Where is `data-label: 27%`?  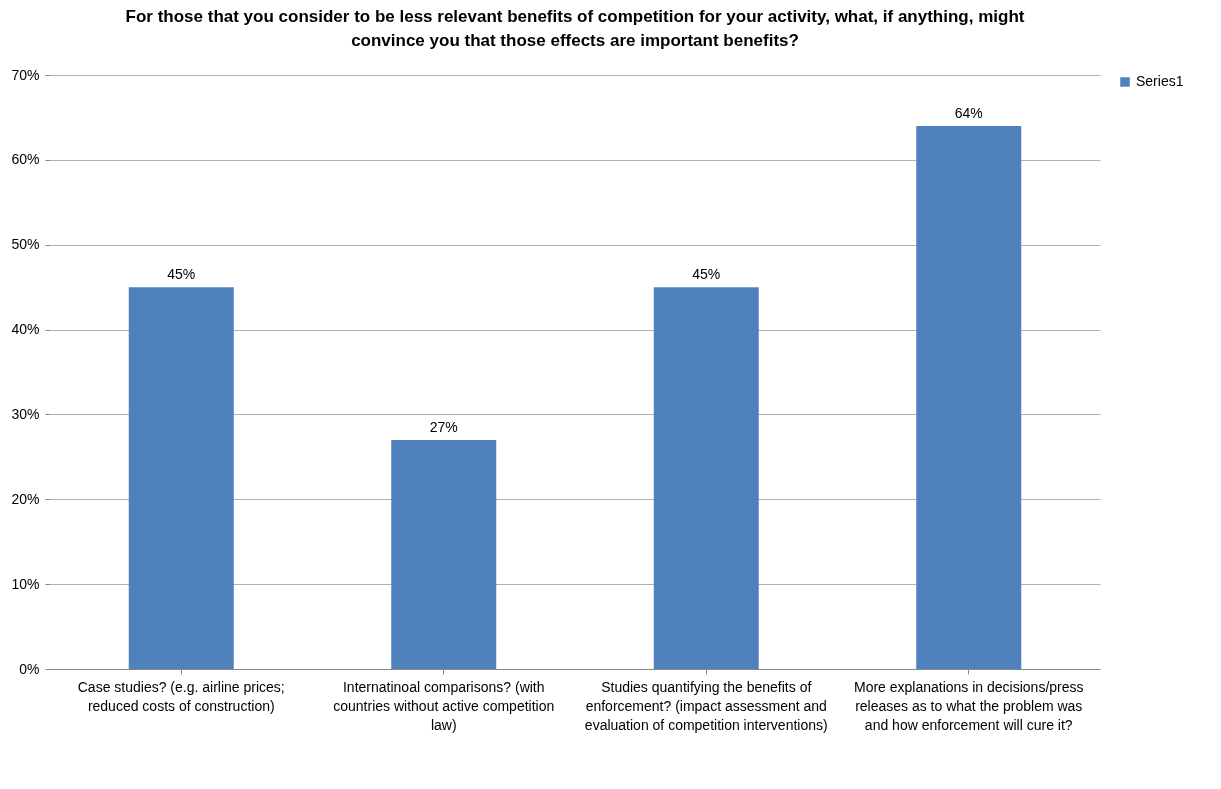 data-label: 27% is located at coordinates (443, 426).